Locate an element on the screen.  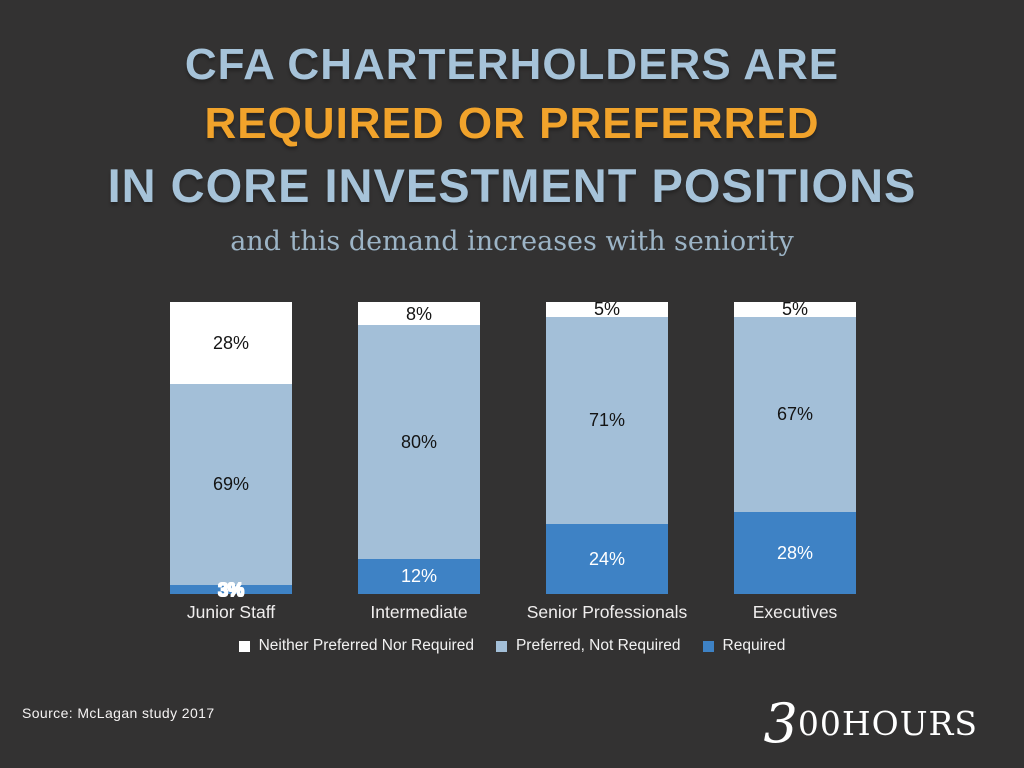
bar-segment-preferred-not-required-executives: 67% is located at coordinates (795, 414).